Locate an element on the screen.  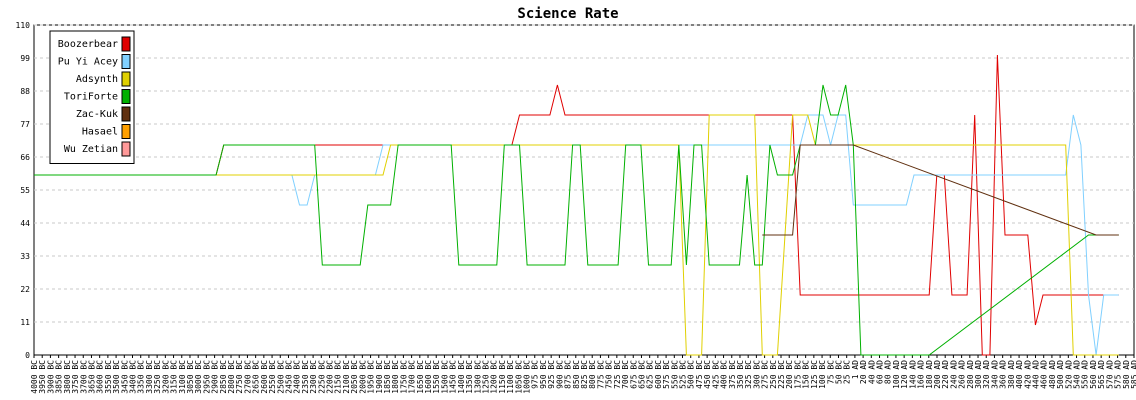
x-tick-label: 20 AD is located at coordinates (863, 372).